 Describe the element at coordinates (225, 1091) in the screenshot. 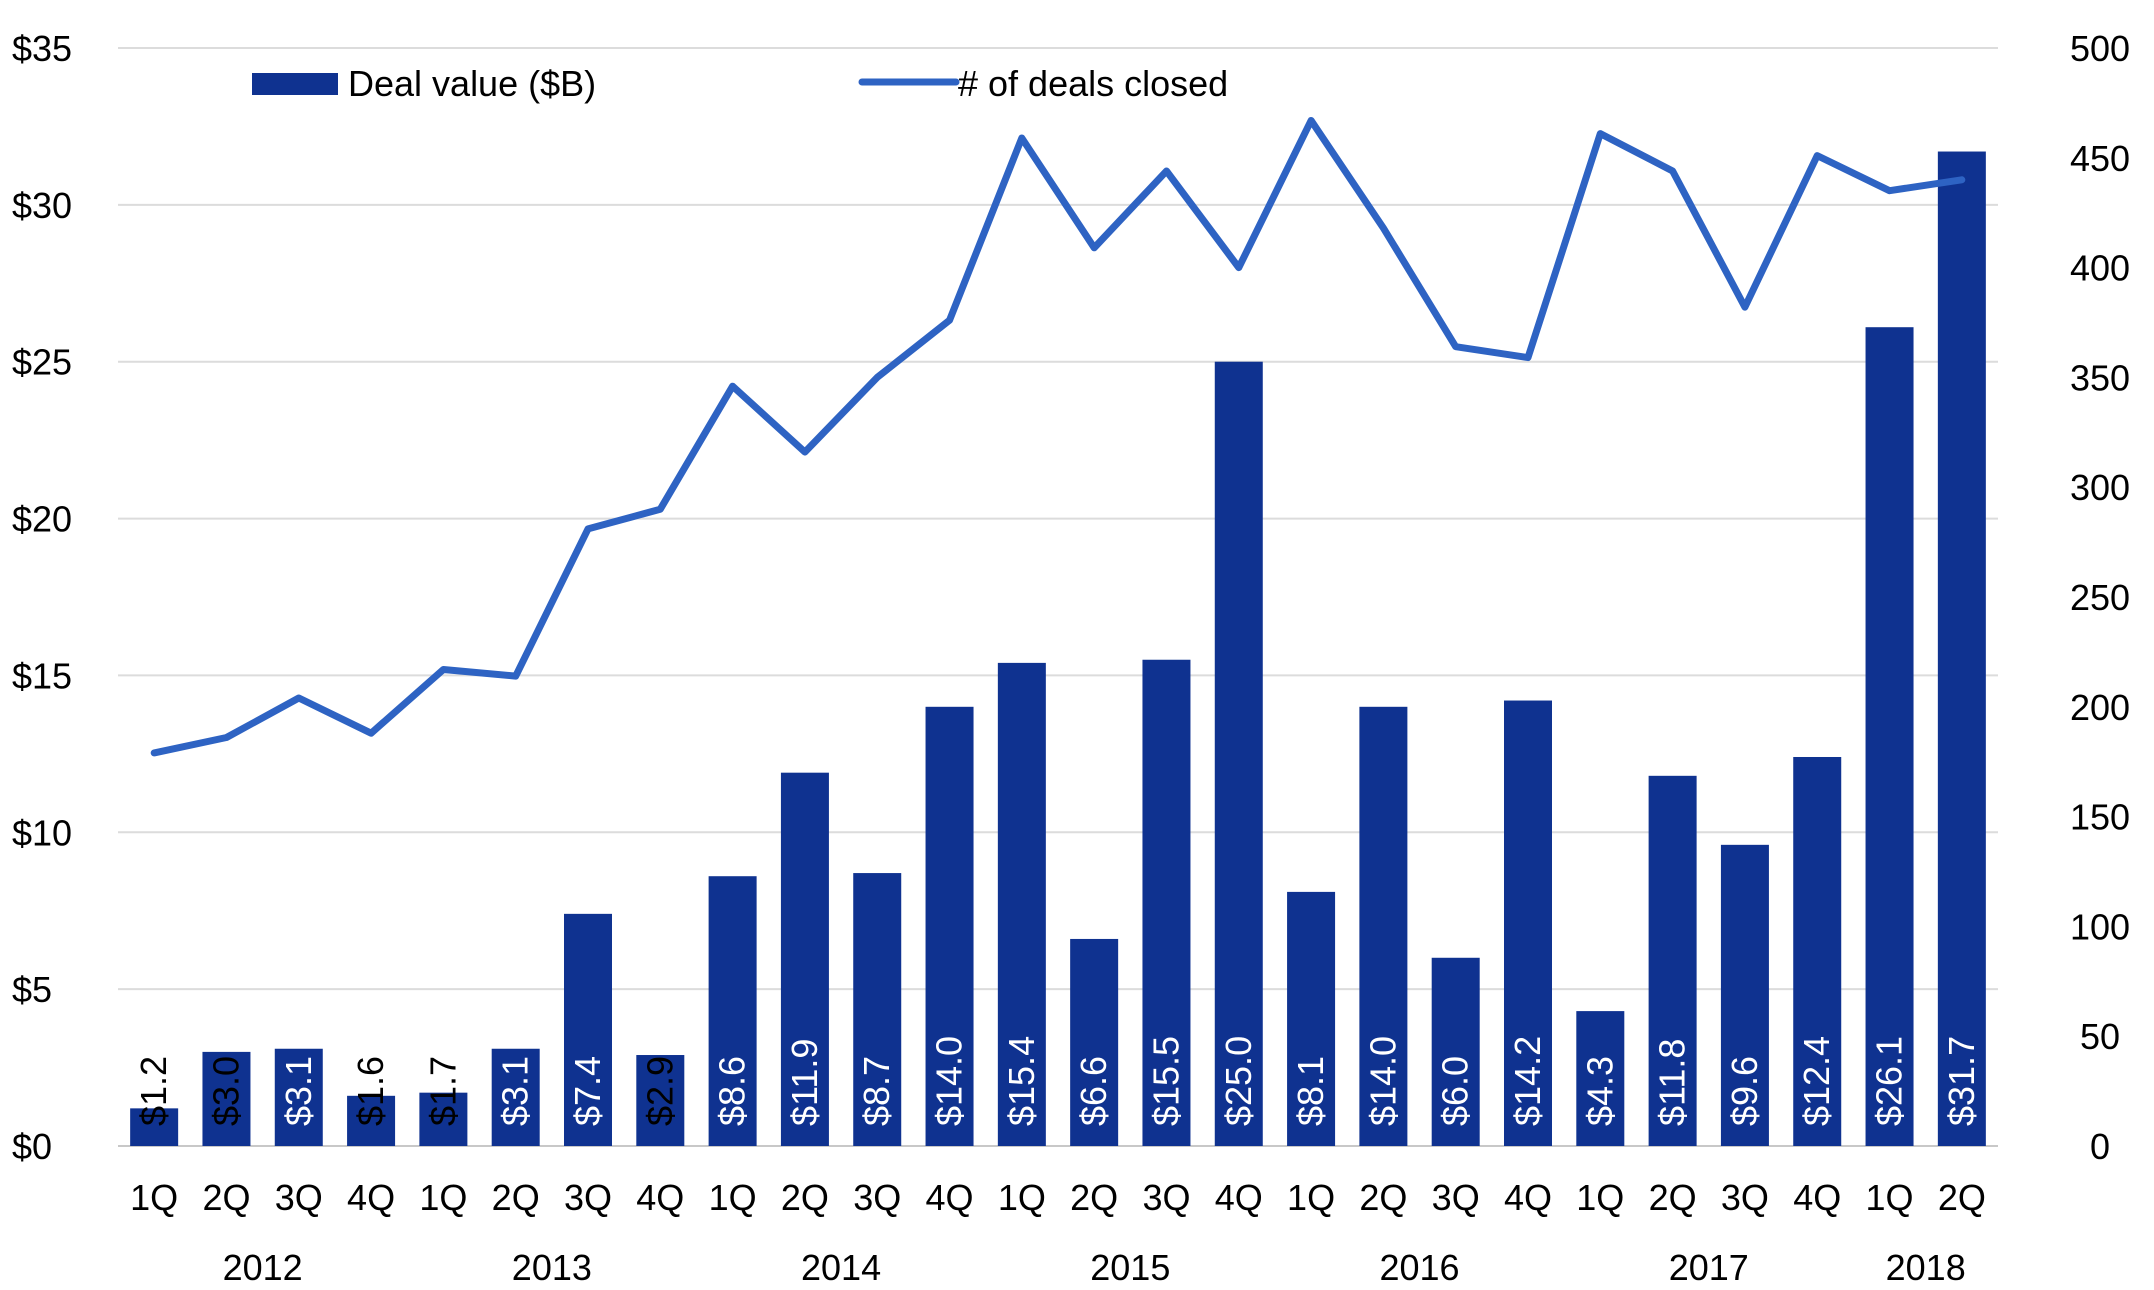

I see `bar-data-label: $3.0` at that location.